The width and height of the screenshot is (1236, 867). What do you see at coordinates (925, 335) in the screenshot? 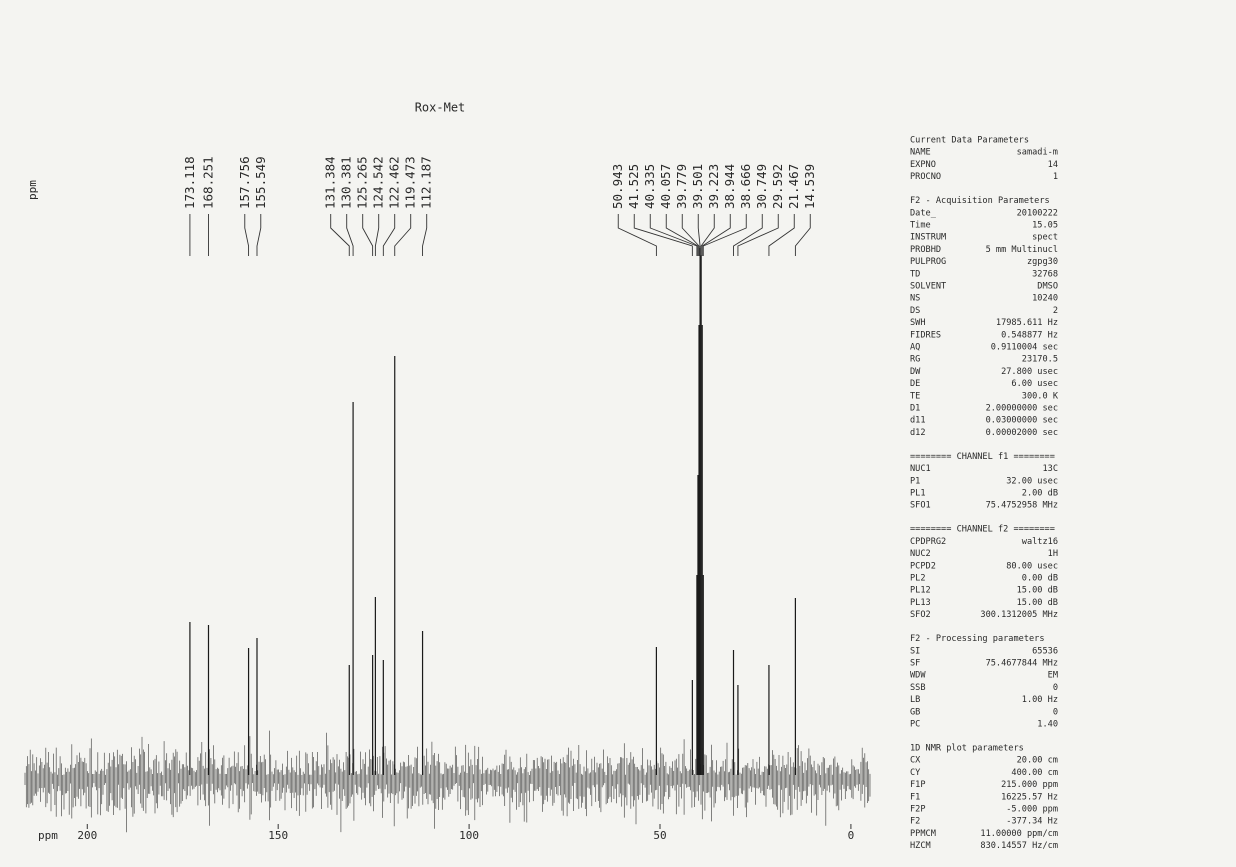
I see `param-key: FIDRES` at bounding box center [925, 335].